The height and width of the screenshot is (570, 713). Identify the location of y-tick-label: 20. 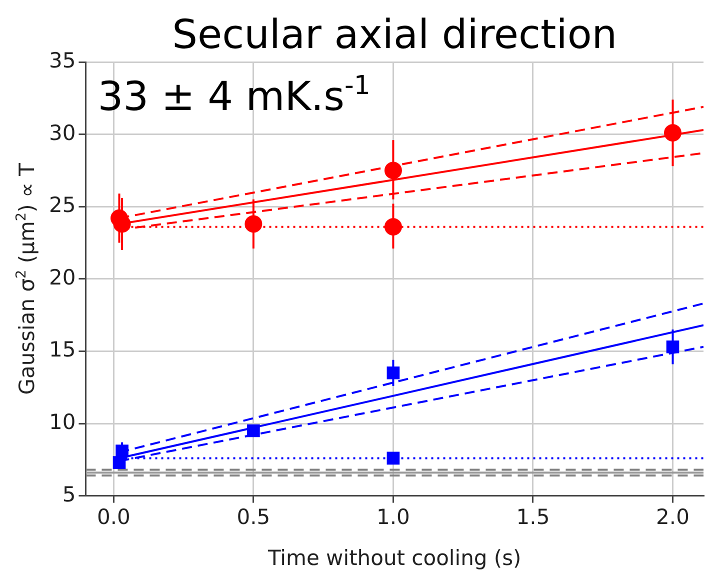
(62, 277).